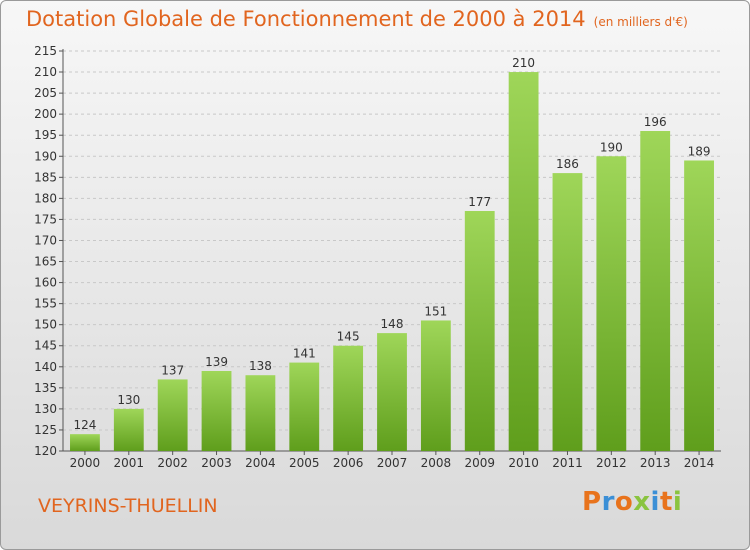 The image size is (750, 550). Describe the element at coordinates (45, 219) in the screenshot. I see `y-tick-label: 175` at that location.